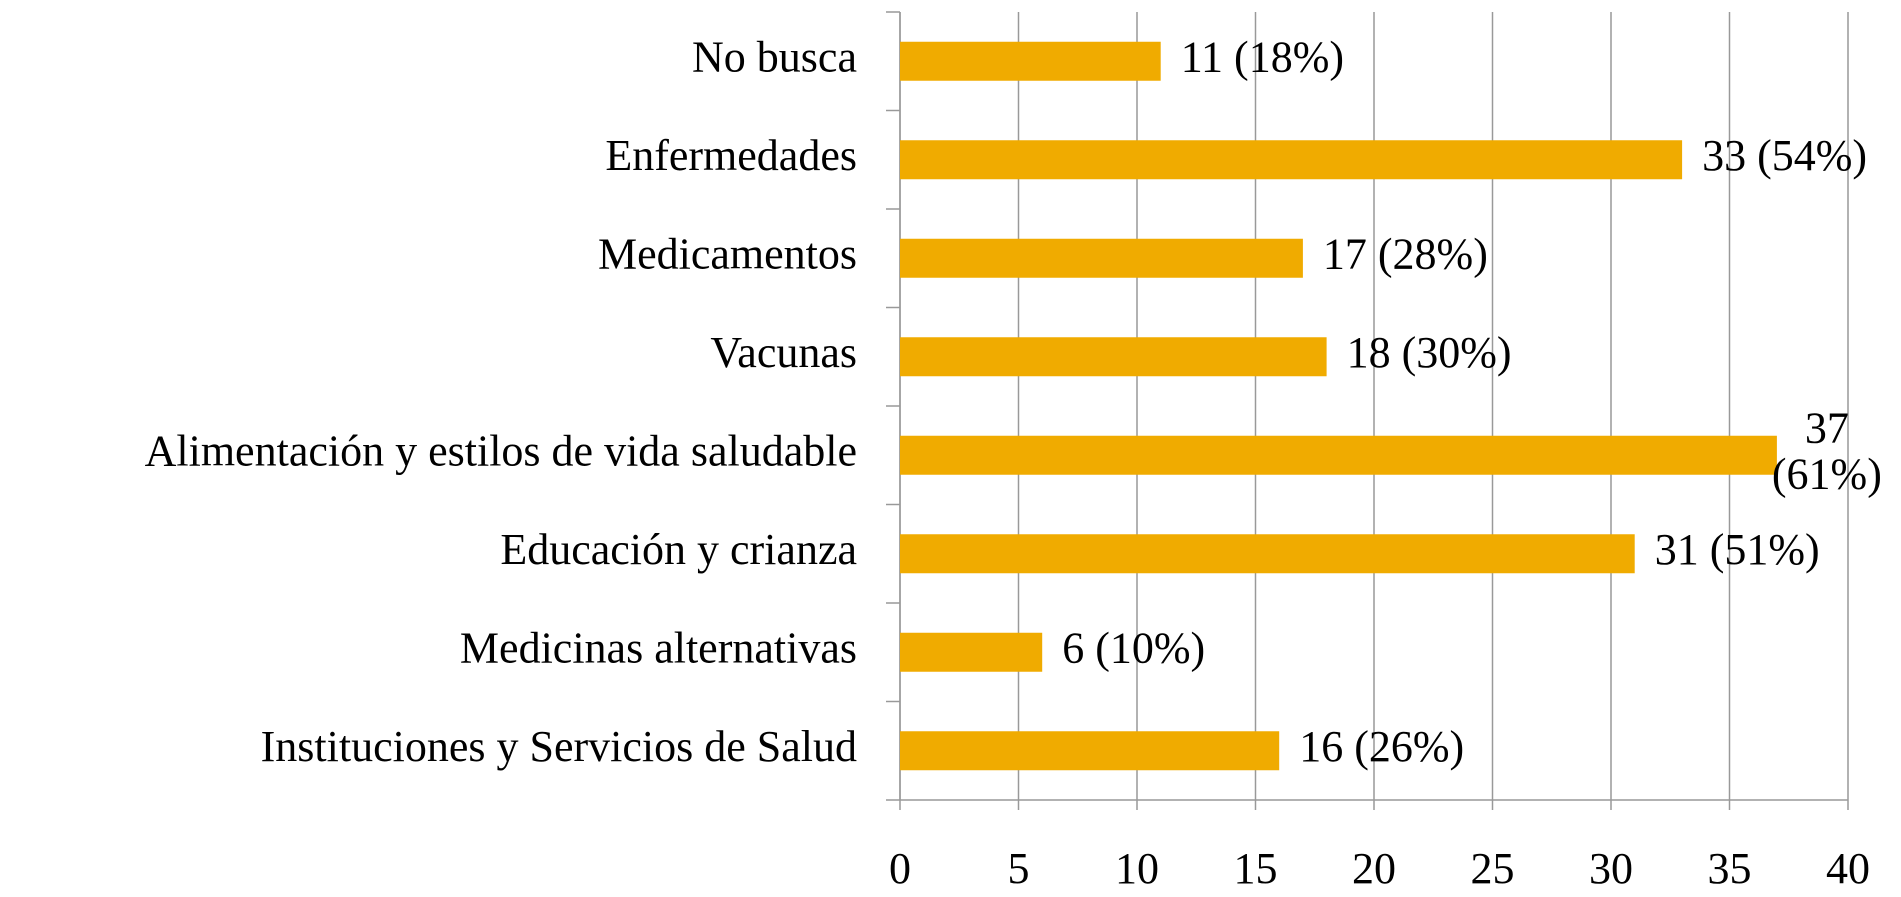  Describe the element at coordinates (1405, 253) in the screenshot. I see `value-label: 17 (28%)` at that location.